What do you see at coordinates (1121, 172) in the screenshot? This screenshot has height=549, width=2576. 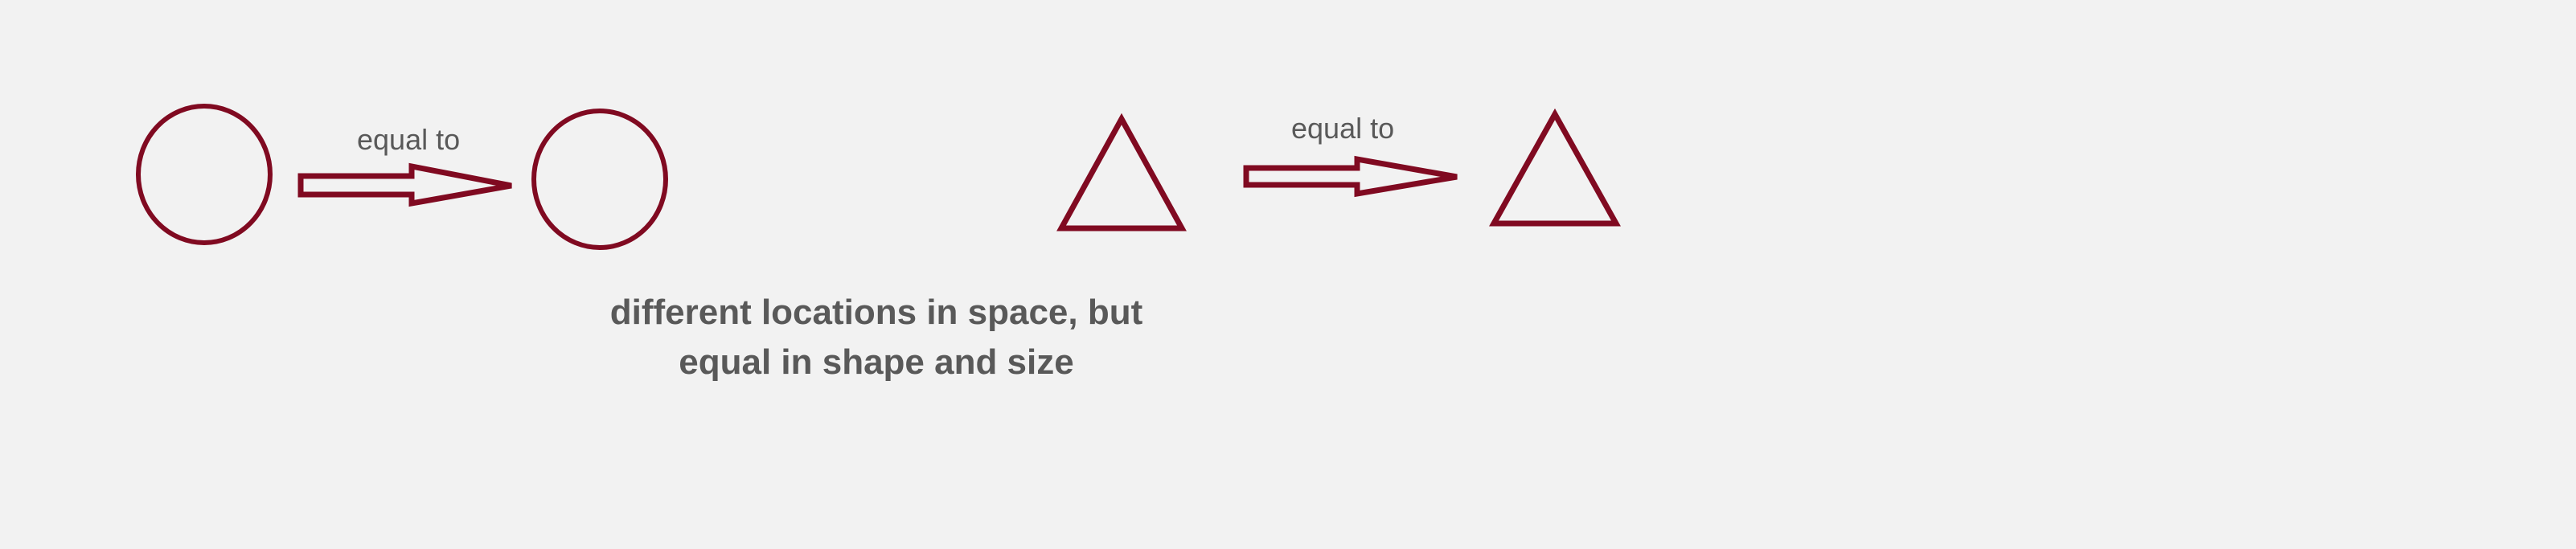 I see `triangle-left` at bounding box center [1121, 172].